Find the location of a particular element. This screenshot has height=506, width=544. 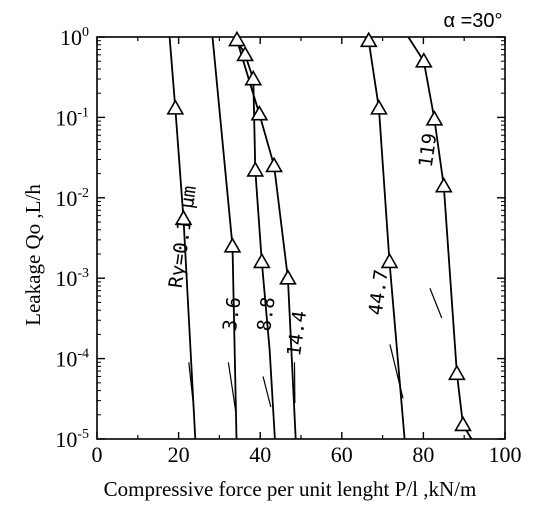

y-tick-label: 10⁻² is located at coordinates (72, 198).